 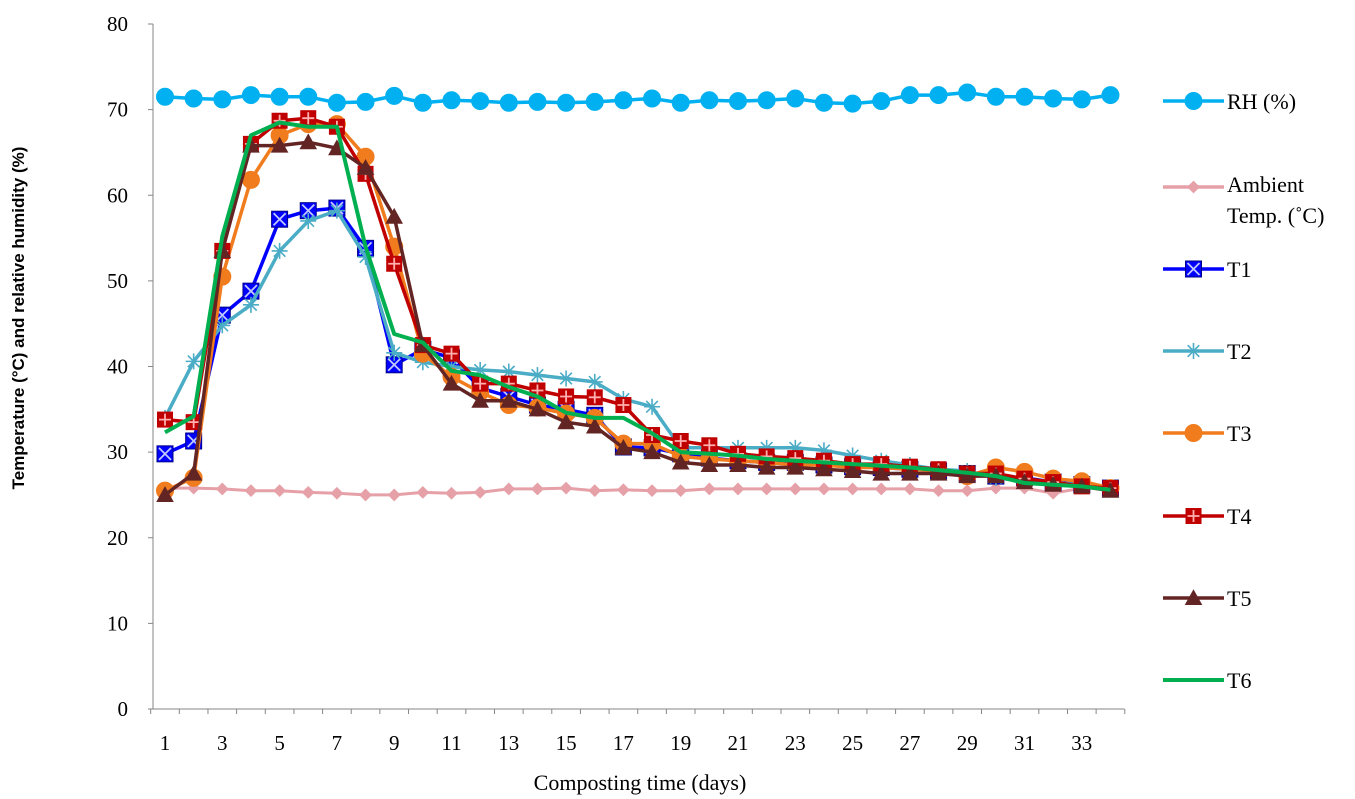 What do you see at coordinates (967, 743) in the screenshot?
I see `x-tick-label: 29` at bounding box center [967, 743].